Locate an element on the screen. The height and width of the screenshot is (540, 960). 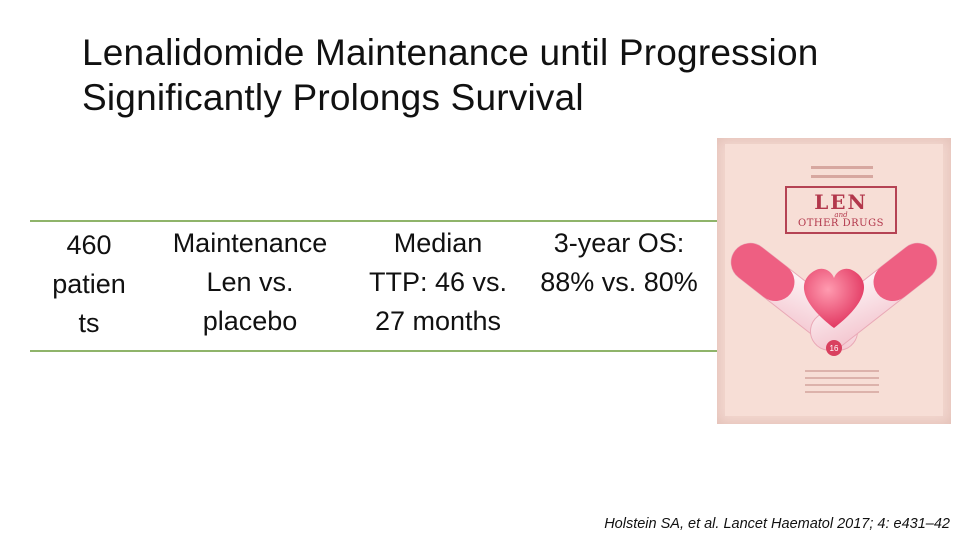
arms-cell: Maintenance Len vs. placebo is located at coordinates (250, 282).